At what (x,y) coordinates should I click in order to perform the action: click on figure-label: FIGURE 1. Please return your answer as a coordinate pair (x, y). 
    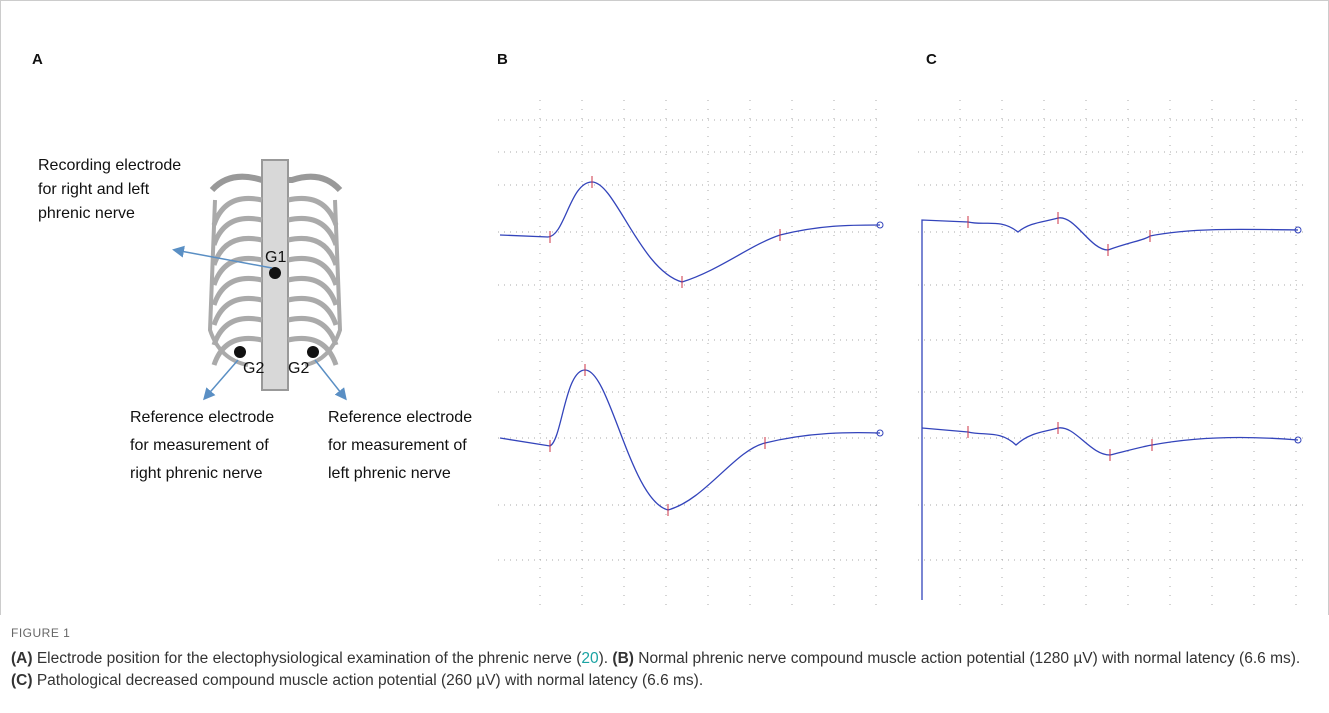
    Looking at the image, I should click on (41, 633).